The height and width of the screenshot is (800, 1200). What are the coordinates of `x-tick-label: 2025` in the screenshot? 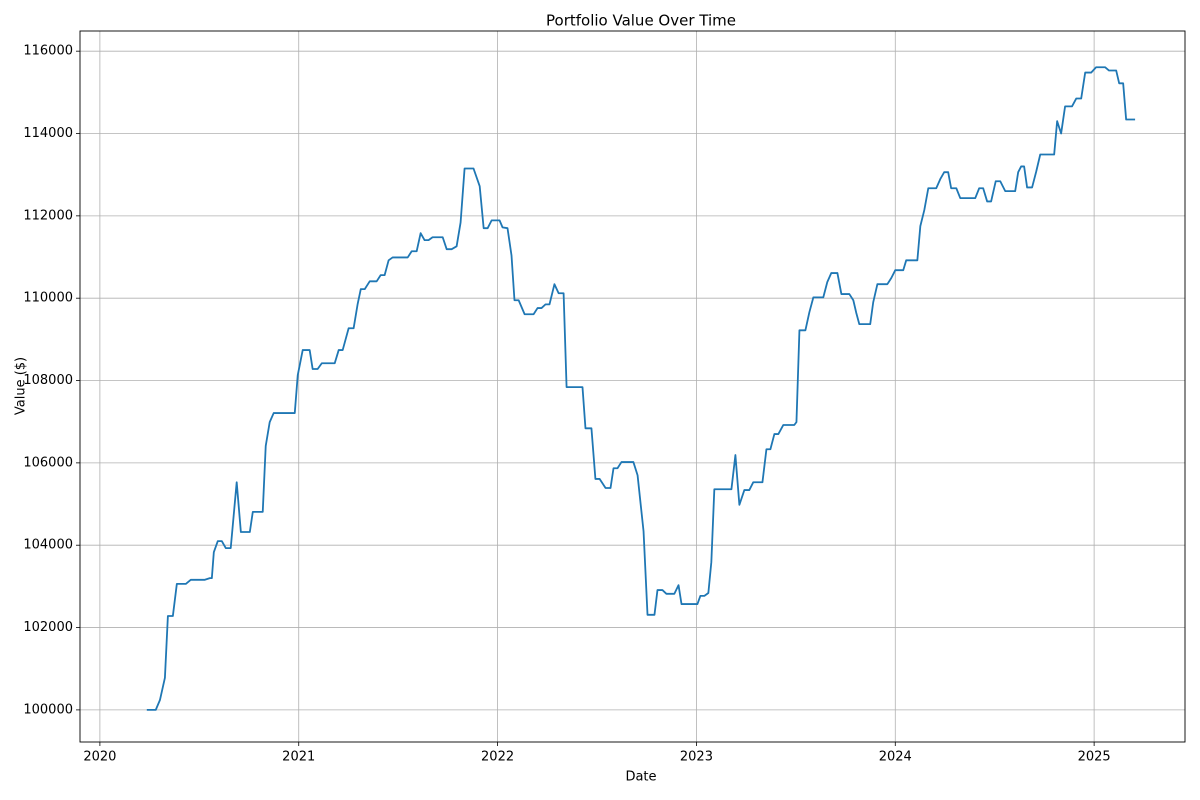 It's located at (1094, 757).